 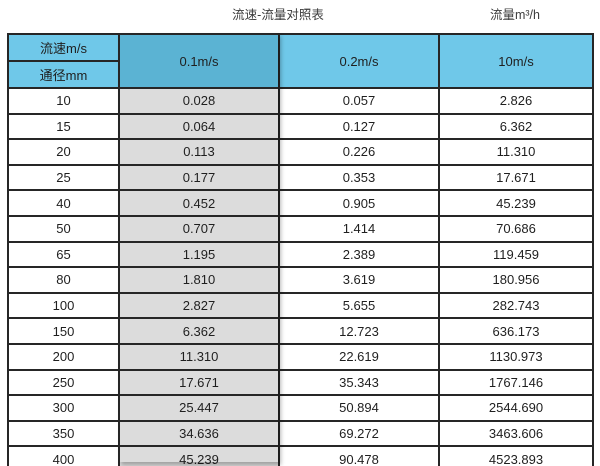 What do you see at coordinates (63, 433) in the screenshot?
I see `diameter-cell: 350` at bounding box center [63, 433].